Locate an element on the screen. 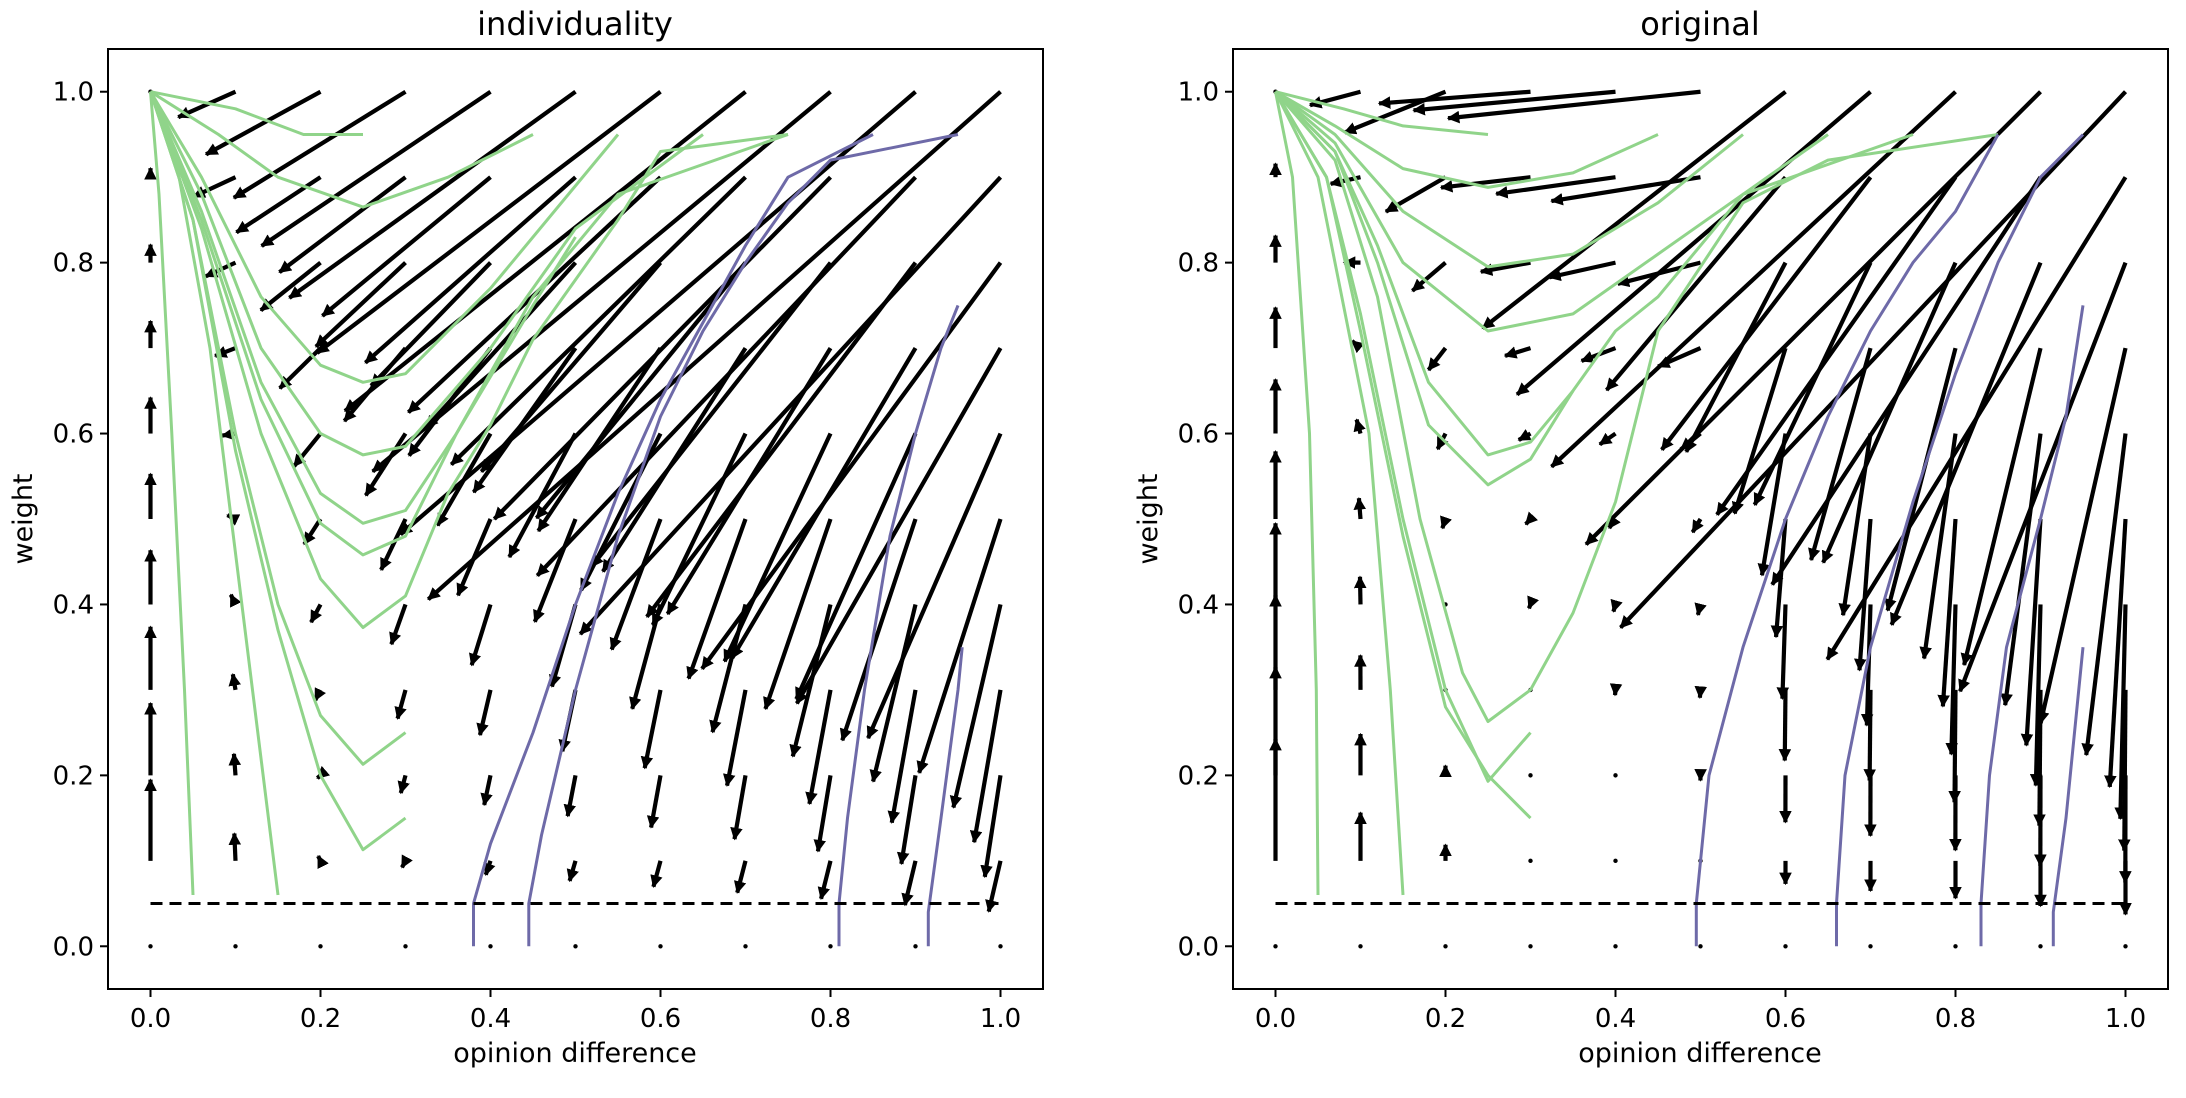 The width and height of the screenshot is (2186, 1098). x-tick-label: 1.0 is located at coordinates (1000, 1019).